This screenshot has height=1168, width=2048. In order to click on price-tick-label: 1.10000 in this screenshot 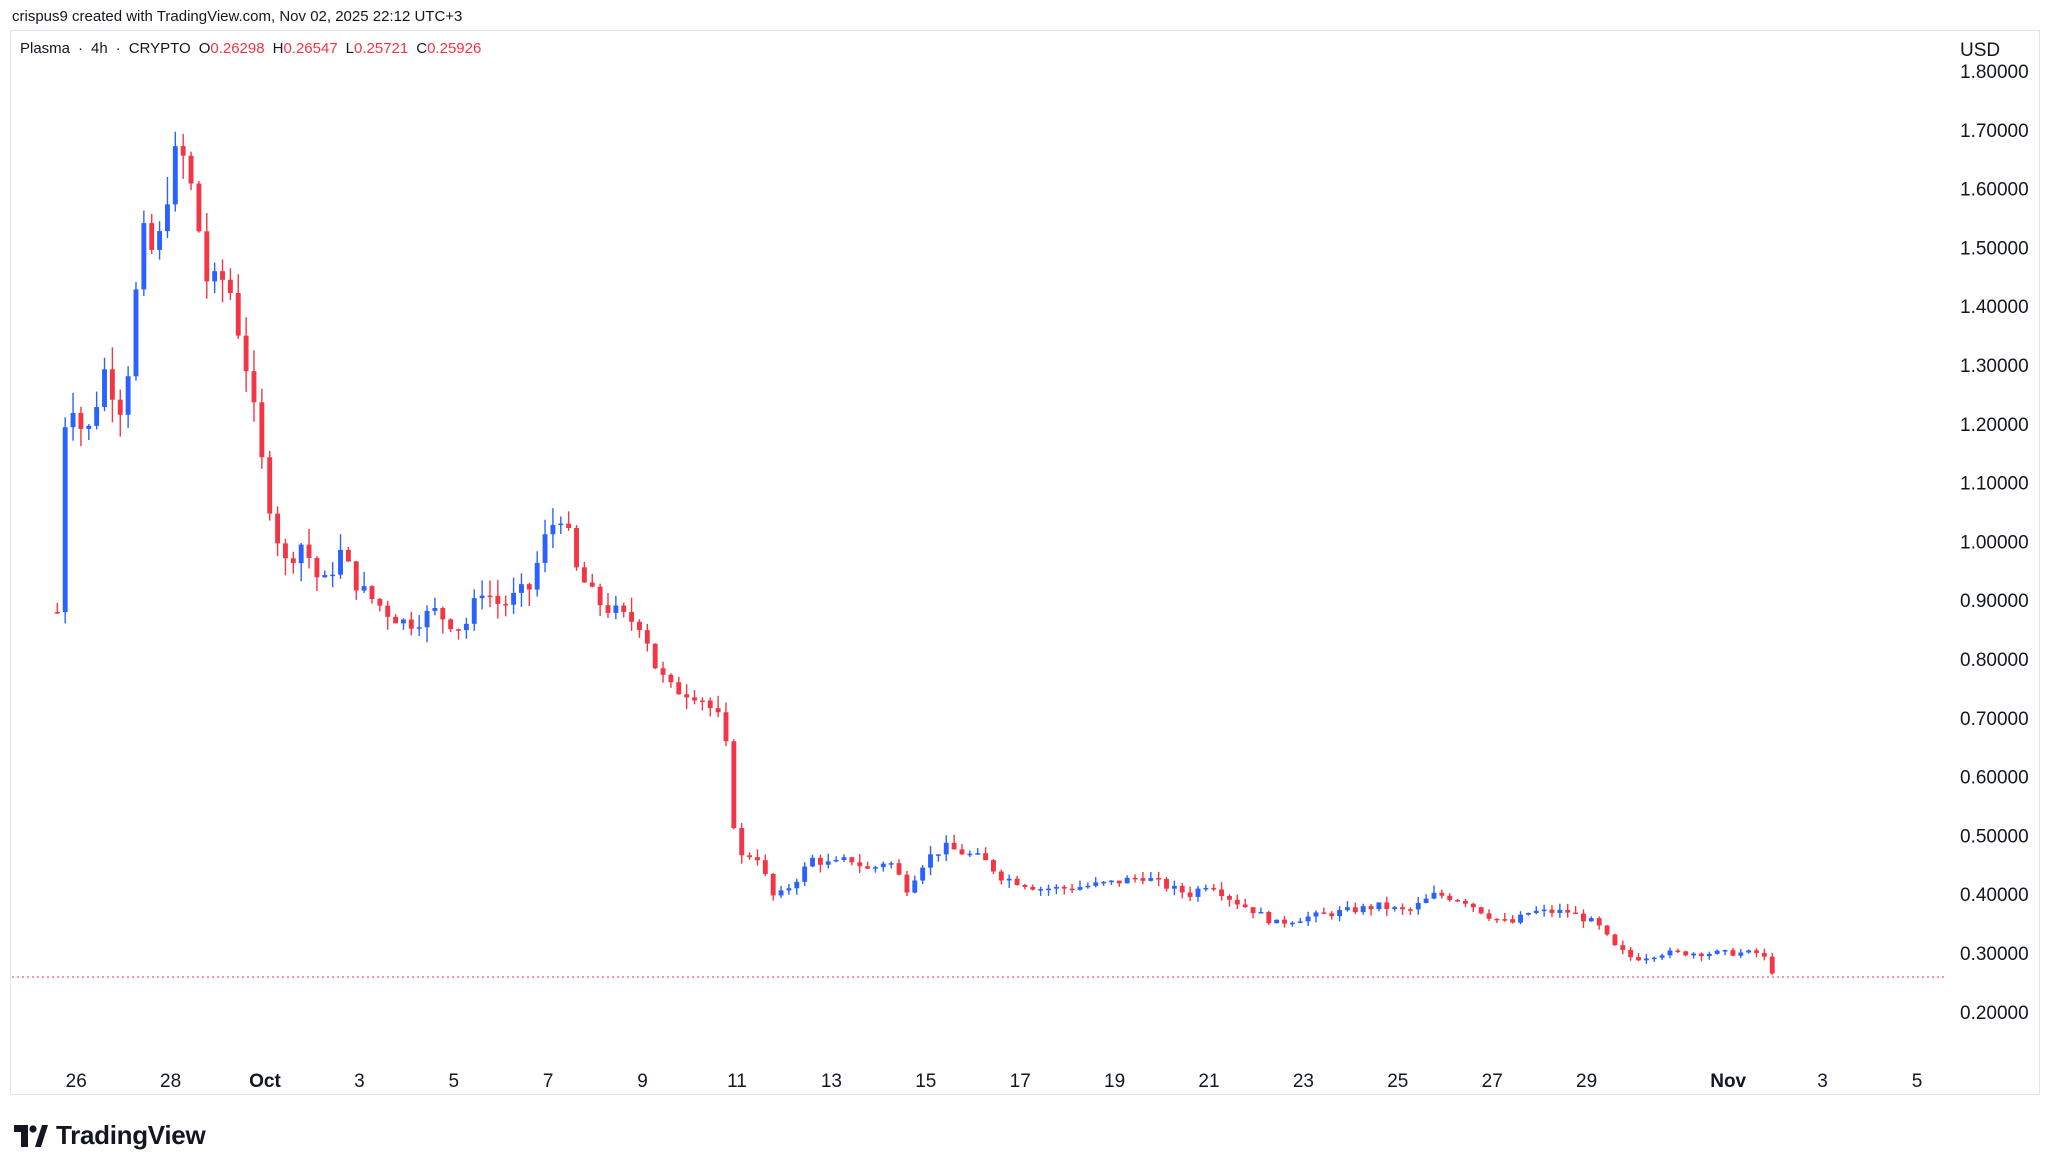, I will do `click(1994, 484)`.